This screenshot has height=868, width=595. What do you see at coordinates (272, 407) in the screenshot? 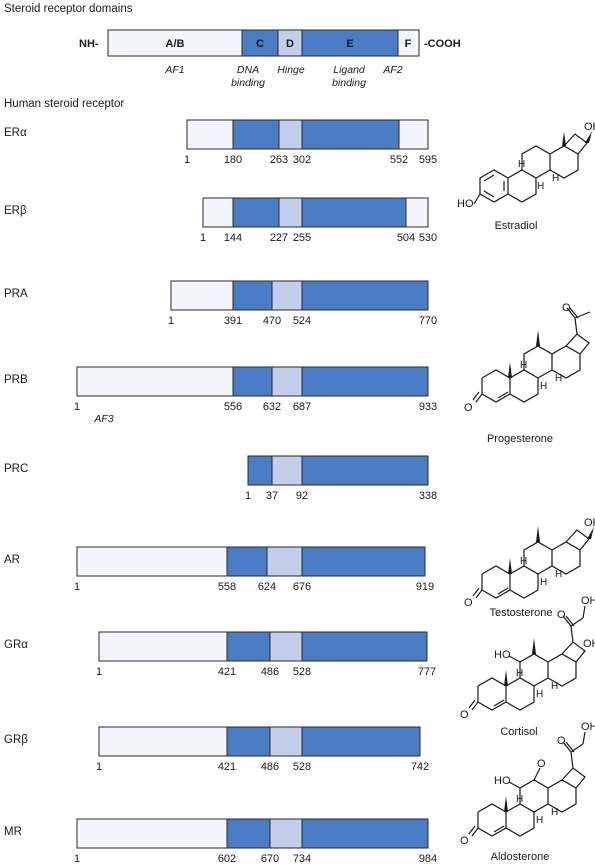
I see `boundary-label: 632` at bounding box center [272, 407].